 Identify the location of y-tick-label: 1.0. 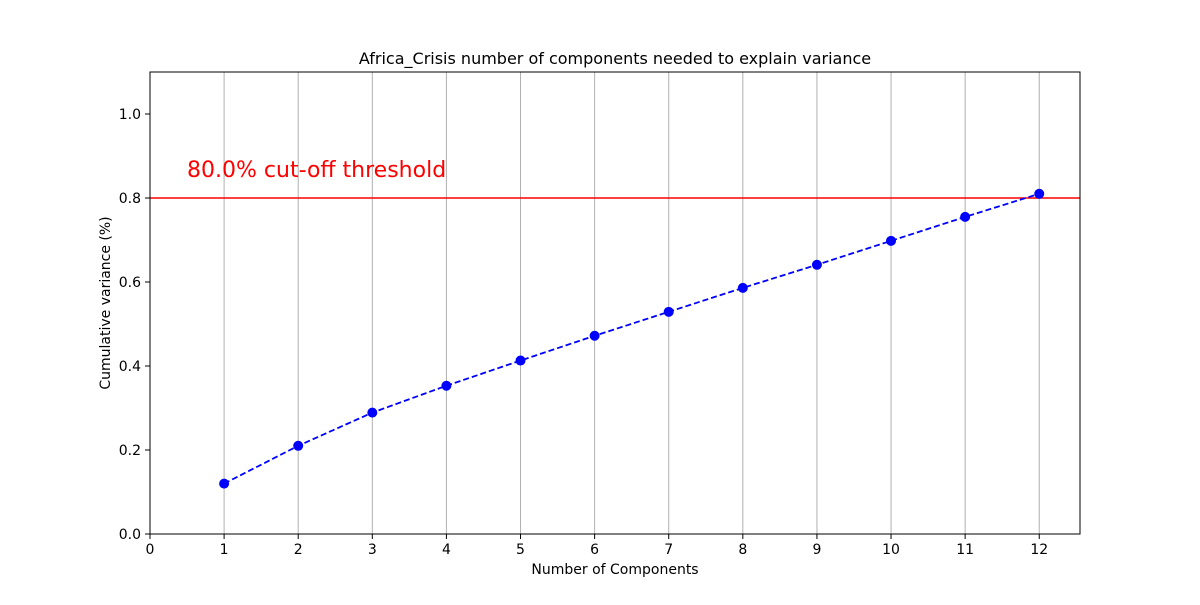
(130, 115).